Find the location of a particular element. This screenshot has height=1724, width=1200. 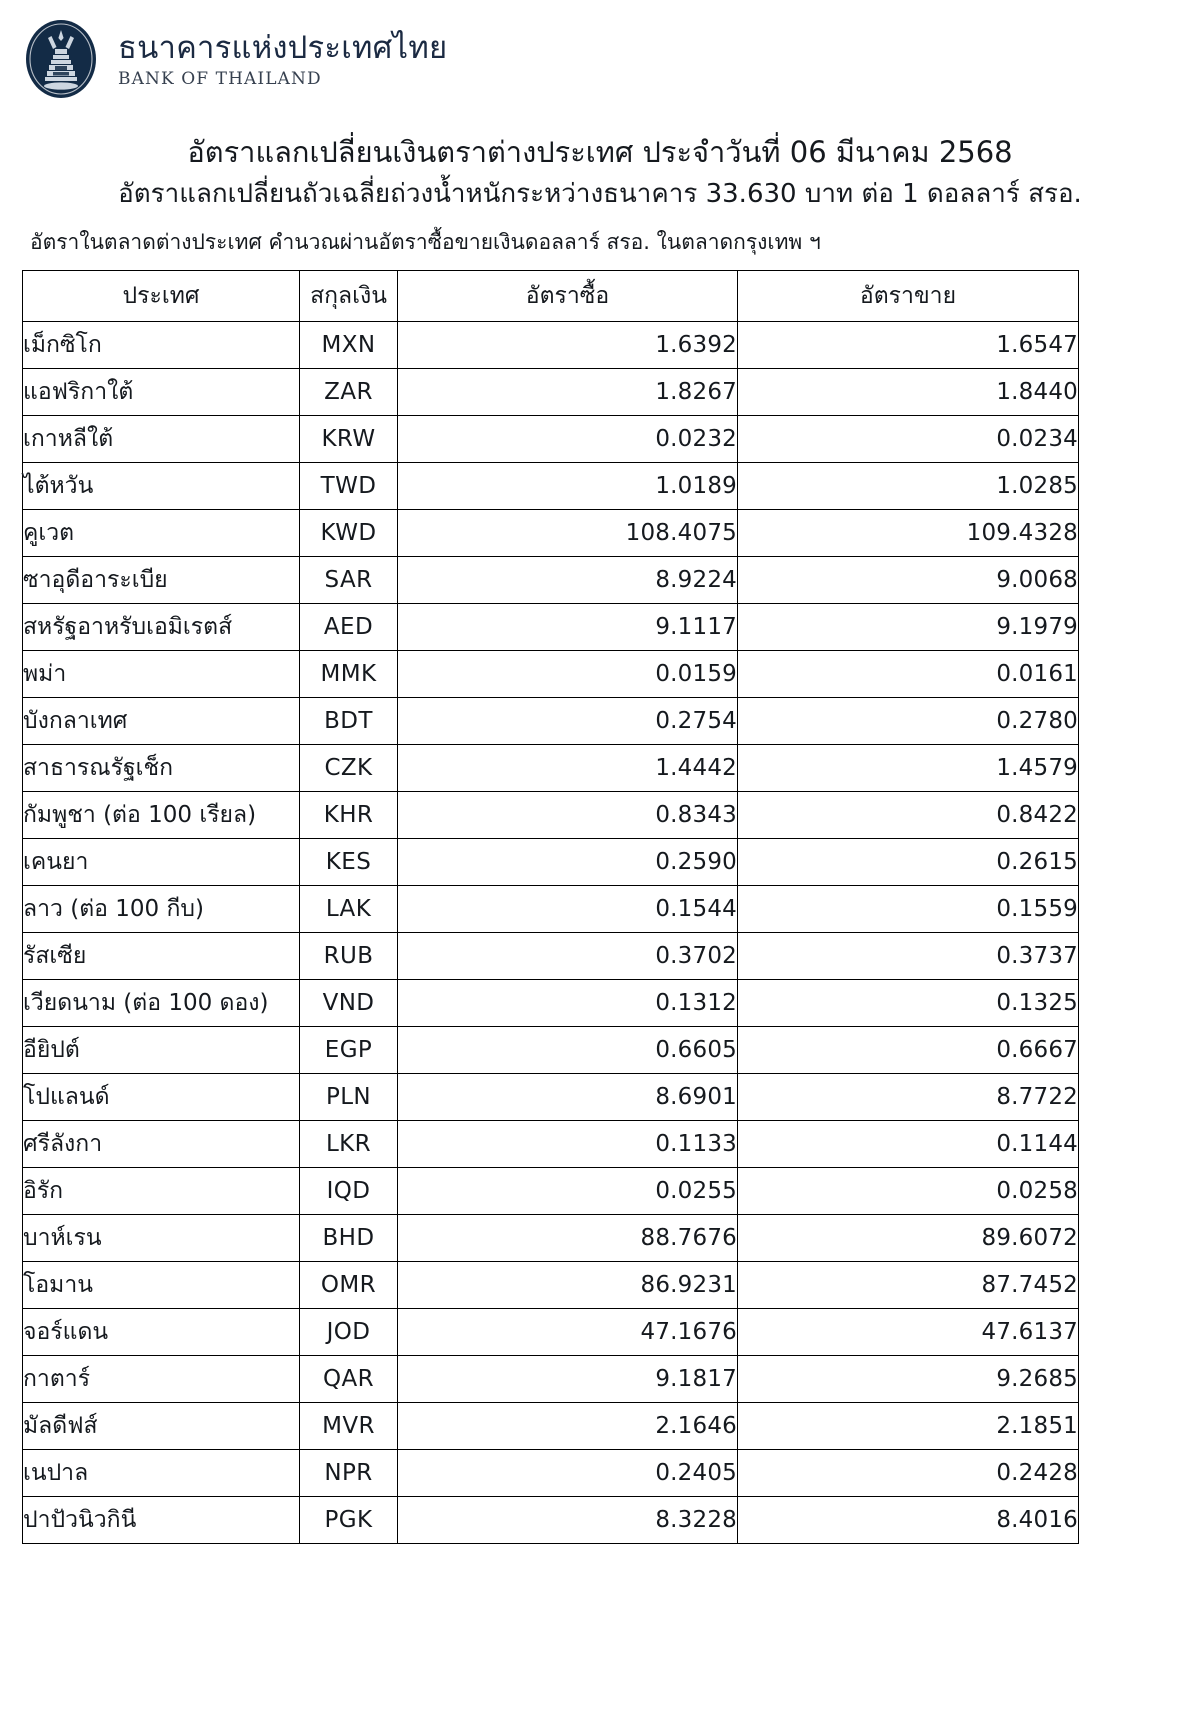

cell-country: เนปาล is located at coordinates (161, 1473).